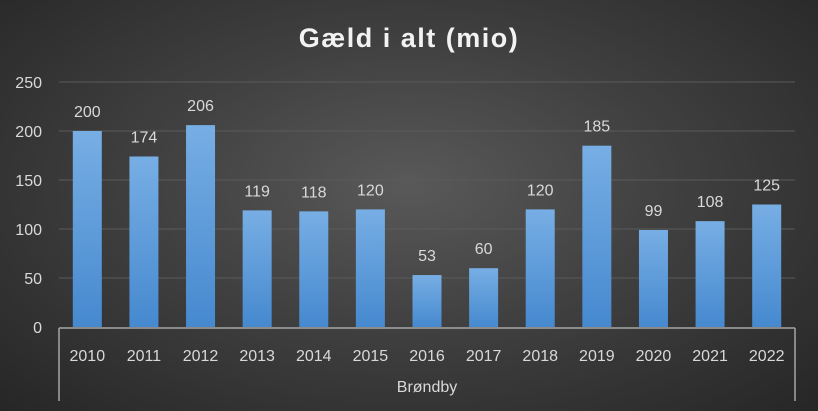 This screenshot has height=411, width=818. Describe the element at coordinates (28, 83) in the screenshot. I see `y-tick-label: 250` at that location.